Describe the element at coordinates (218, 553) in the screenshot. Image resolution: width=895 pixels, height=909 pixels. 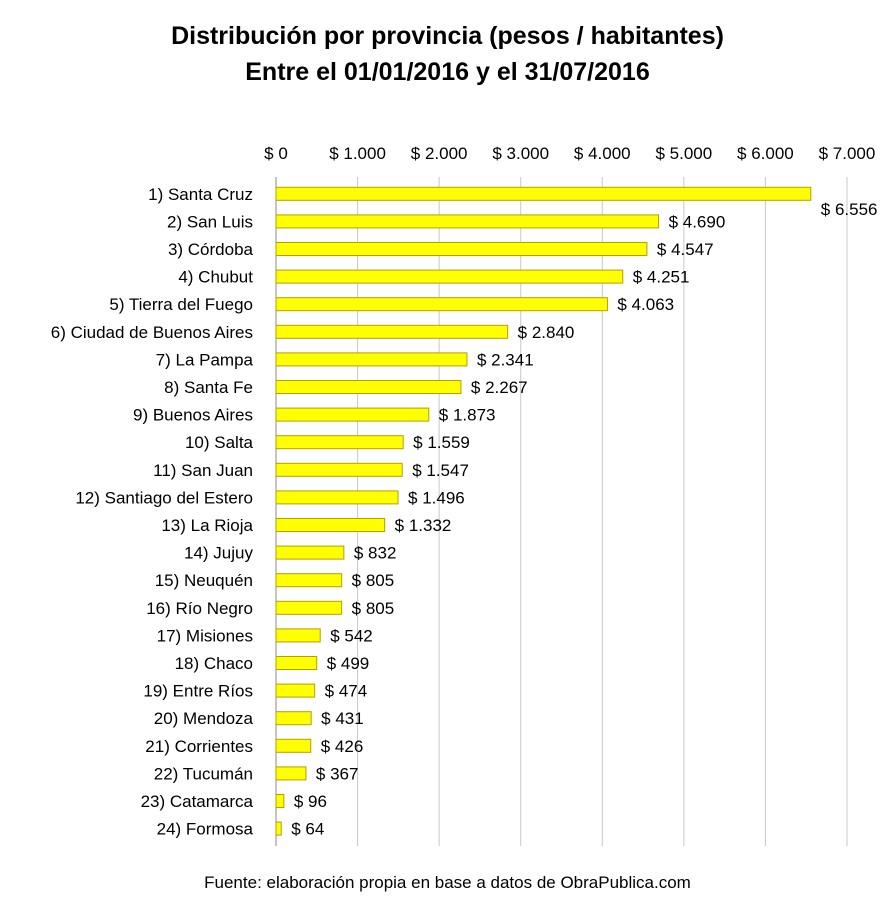
I see `category-label: 14) Jujuy` at that location.